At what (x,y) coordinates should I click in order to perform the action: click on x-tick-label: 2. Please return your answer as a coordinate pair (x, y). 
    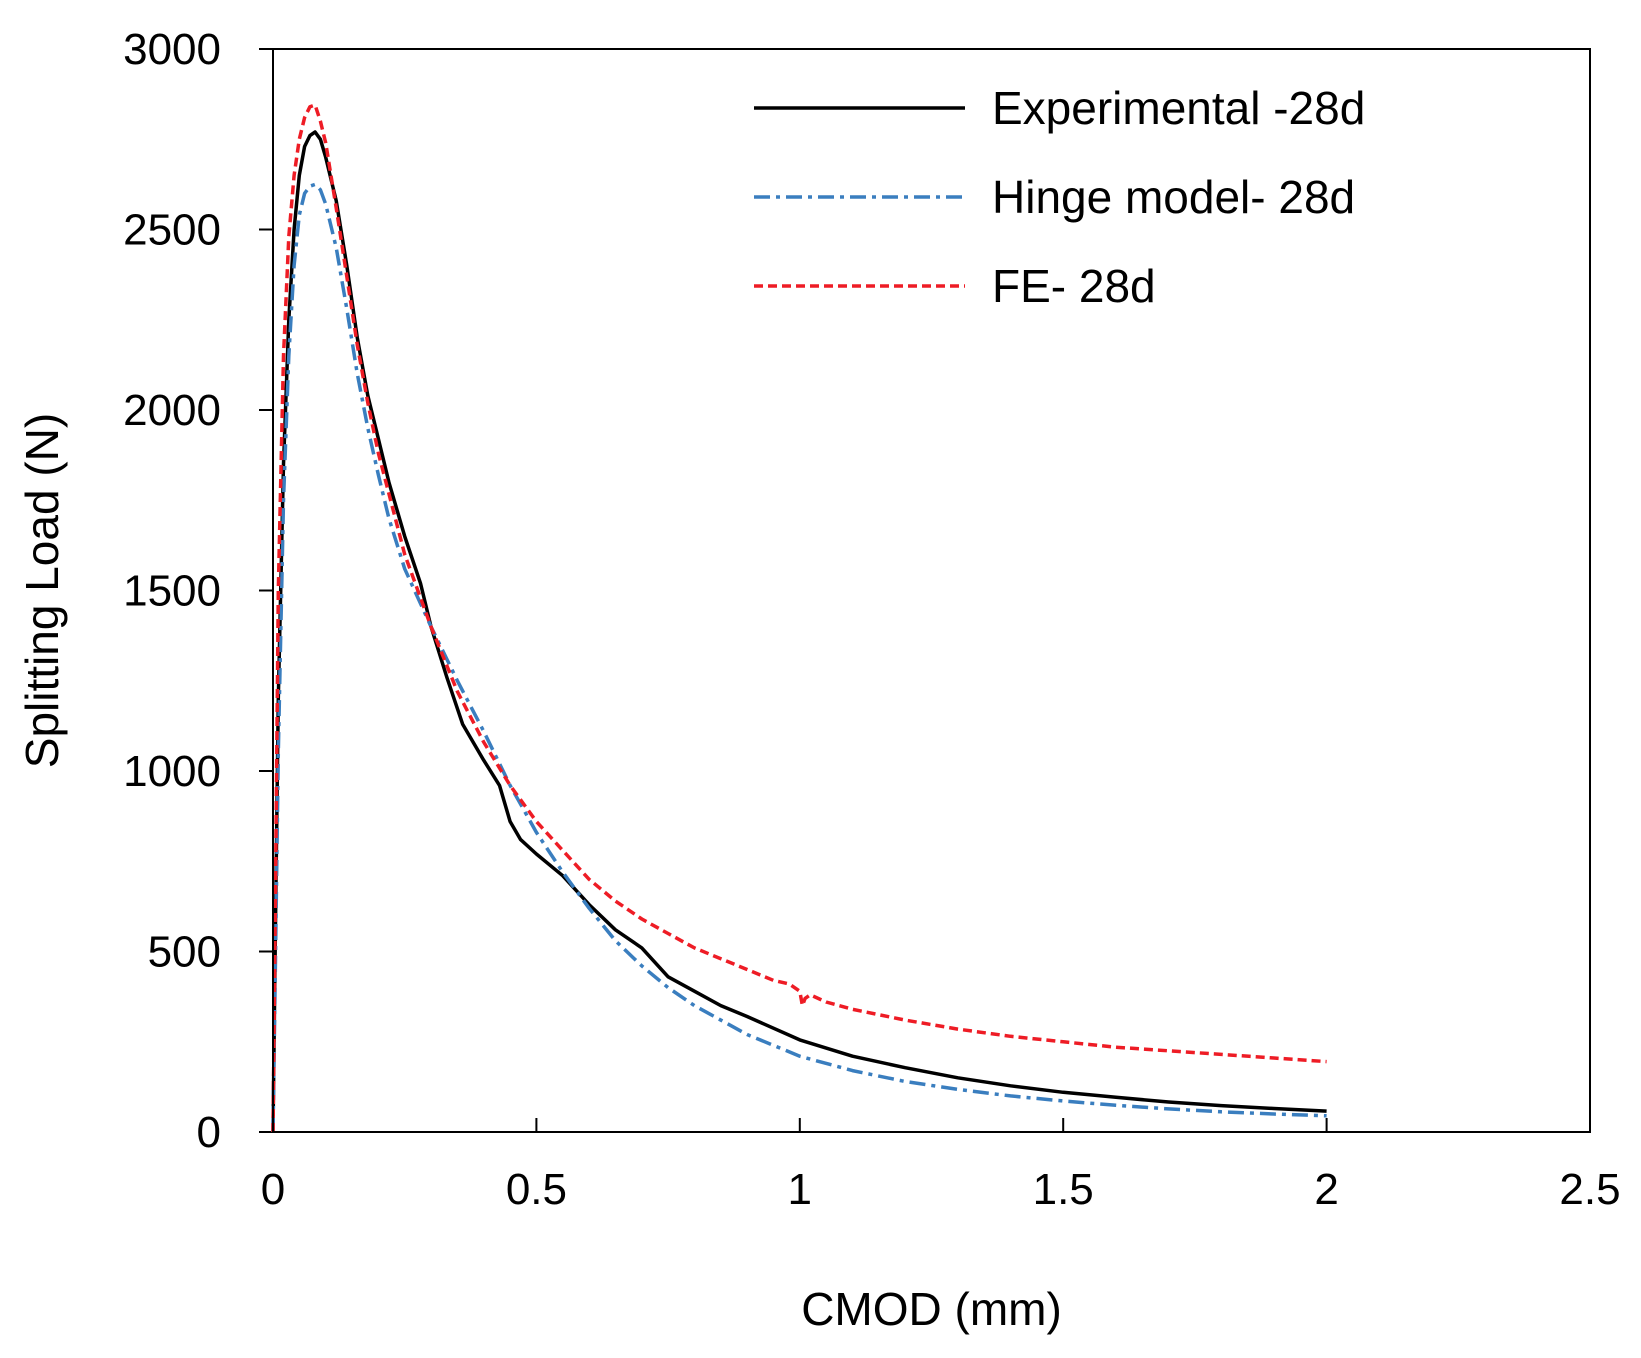
    Looking at the image, I should click on (1326, 1189).